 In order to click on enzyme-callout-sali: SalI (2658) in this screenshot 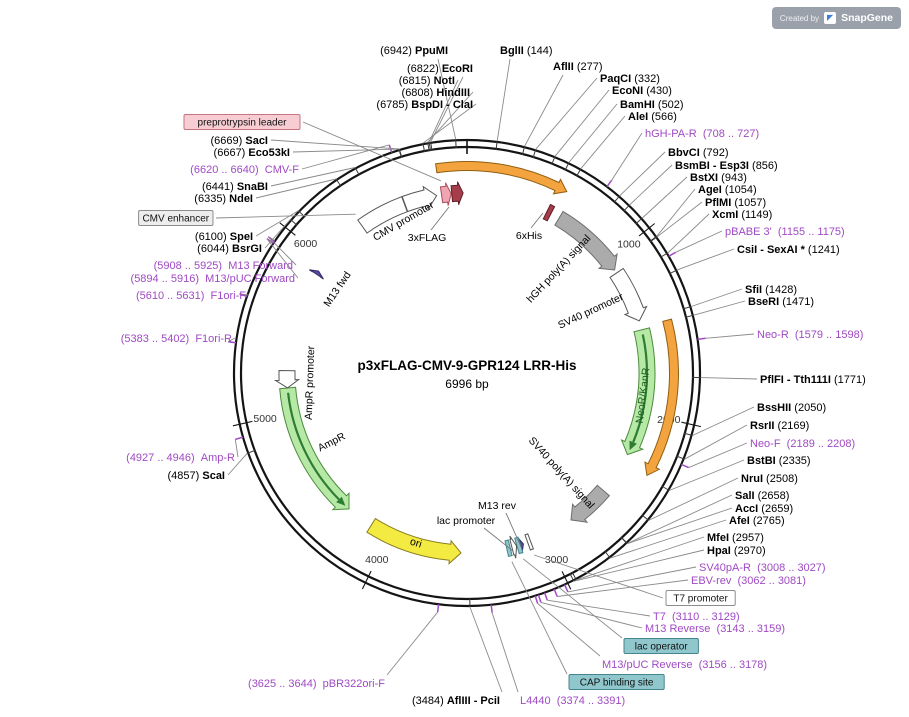, I will do `click(762, 496)`.